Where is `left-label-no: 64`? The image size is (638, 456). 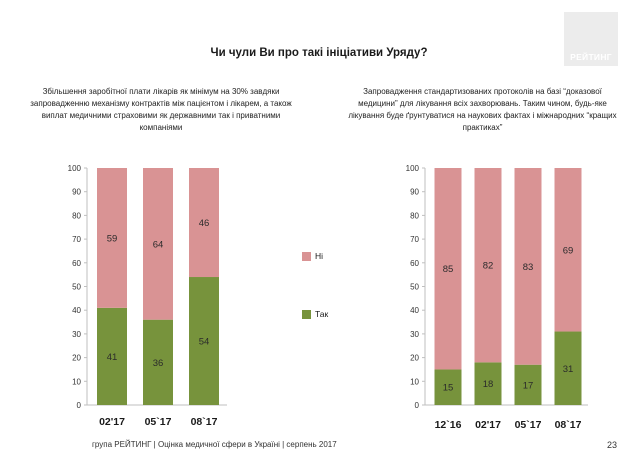 left-label-no: 64 is located at coordinates (158, 244).